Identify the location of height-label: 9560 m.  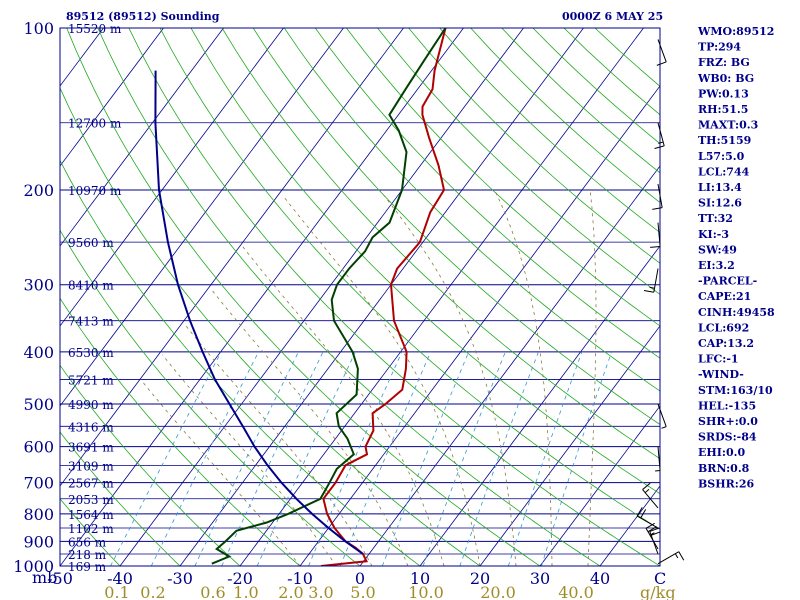
(91, 243).